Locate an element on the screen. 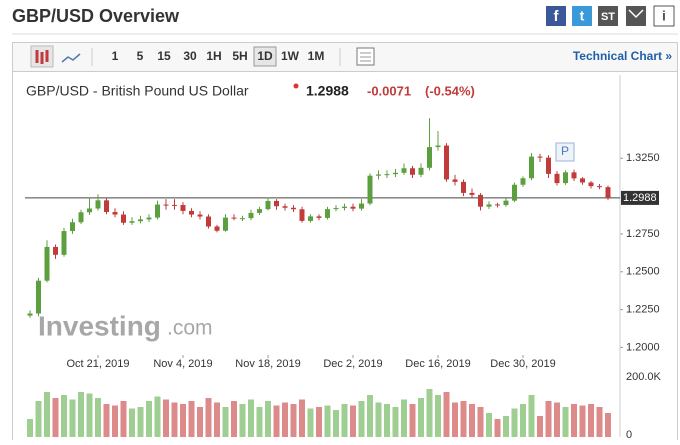 The height and width of the screenshot is (445, 680). share-info is located at coordinates (664, 16).